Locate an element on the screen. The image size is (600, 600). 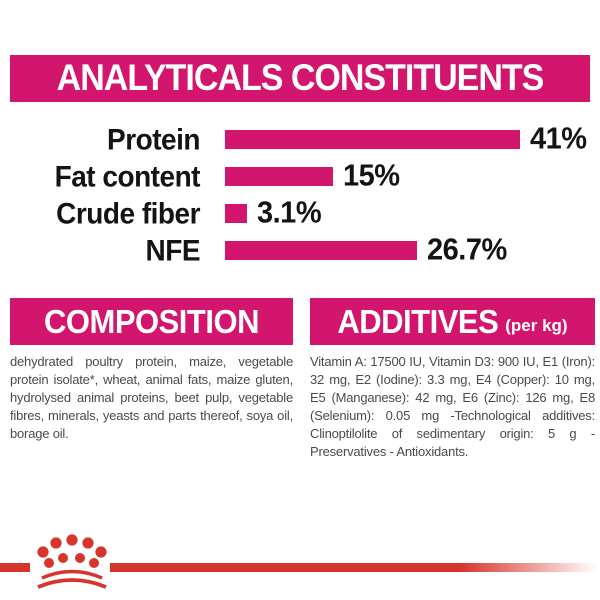
composition-heading: COMPOSITION is located at coordinates (151, 321).